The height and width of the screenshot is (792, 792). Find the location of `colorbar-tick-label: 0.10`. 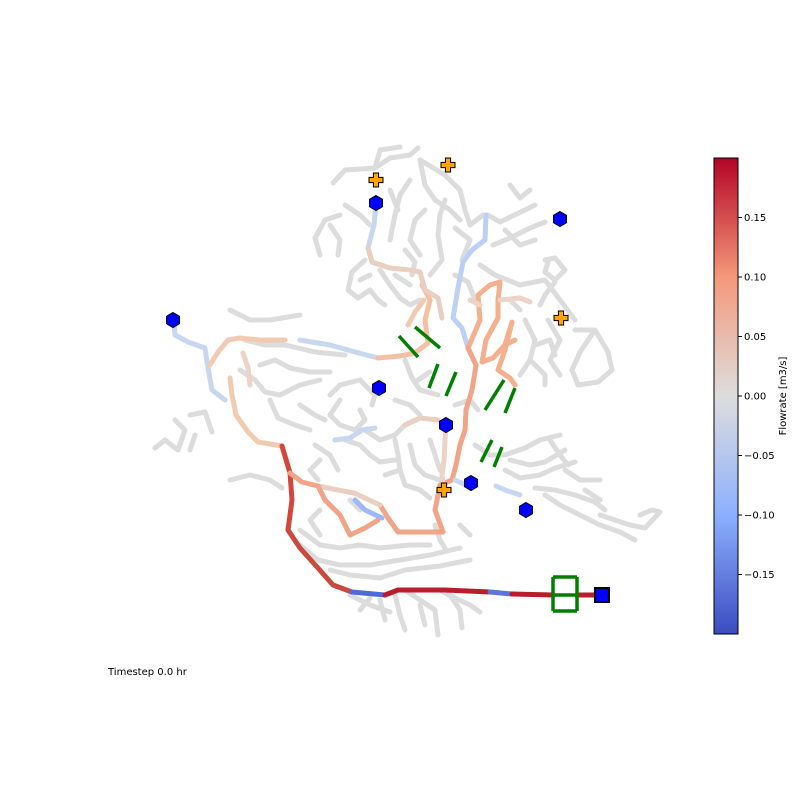

colorbar-tick-label: 0.10 is located at coordinates (755, 278).